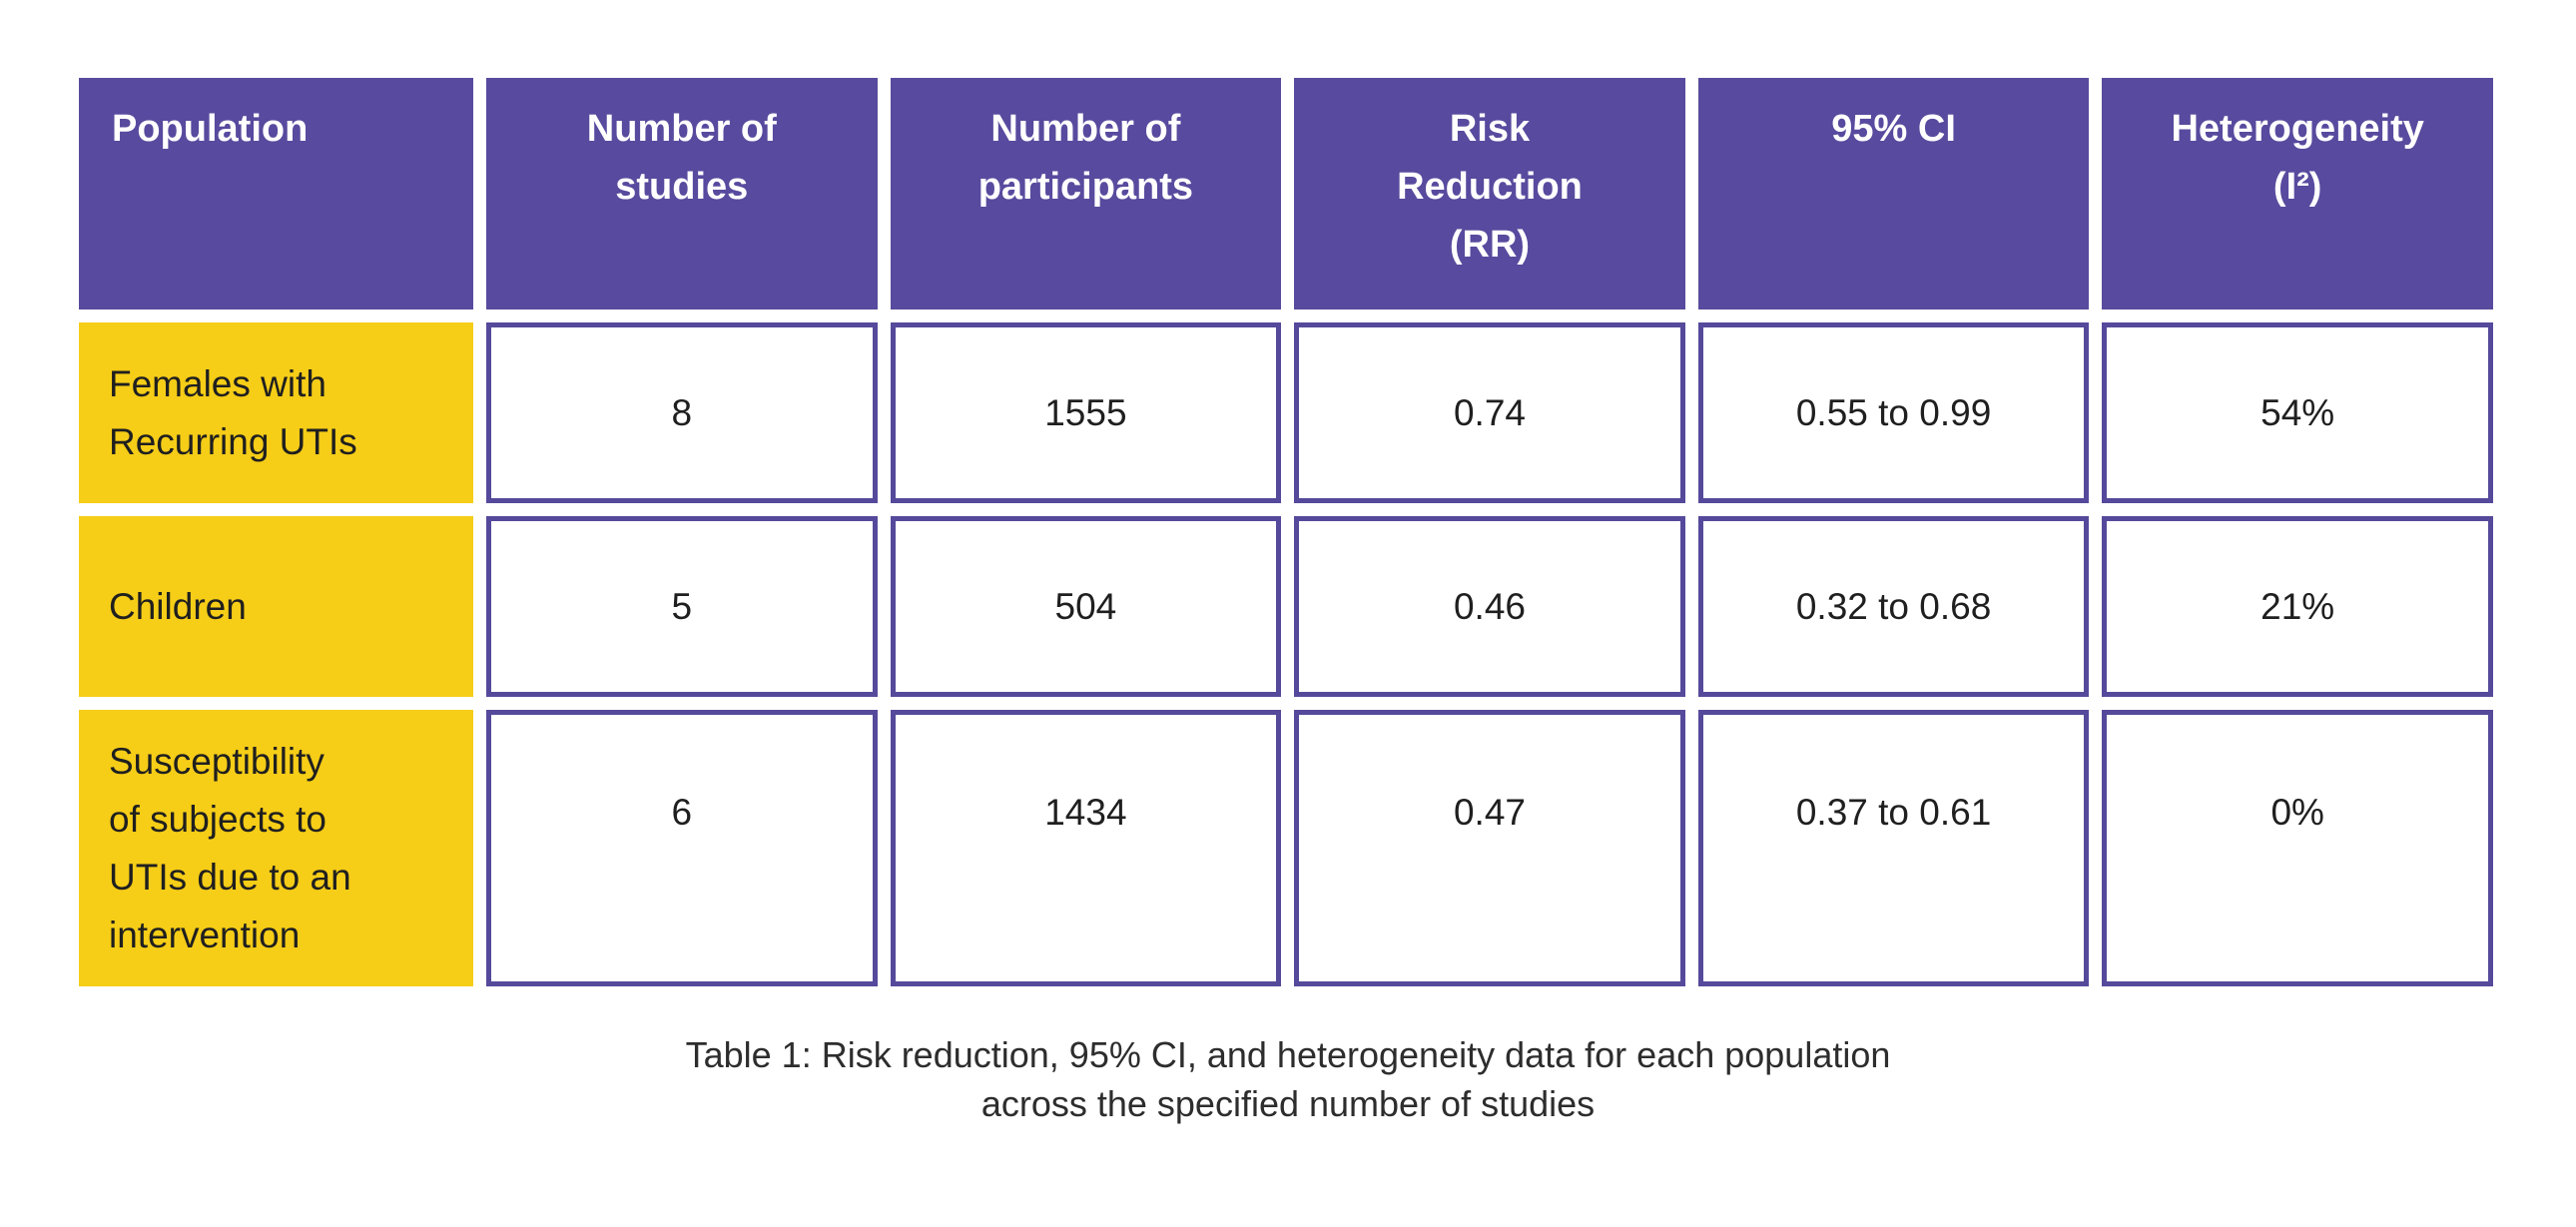  Describe the element at coordinates (1086, 606) in the screenshot. I see `participants-cell: 504` at that location.